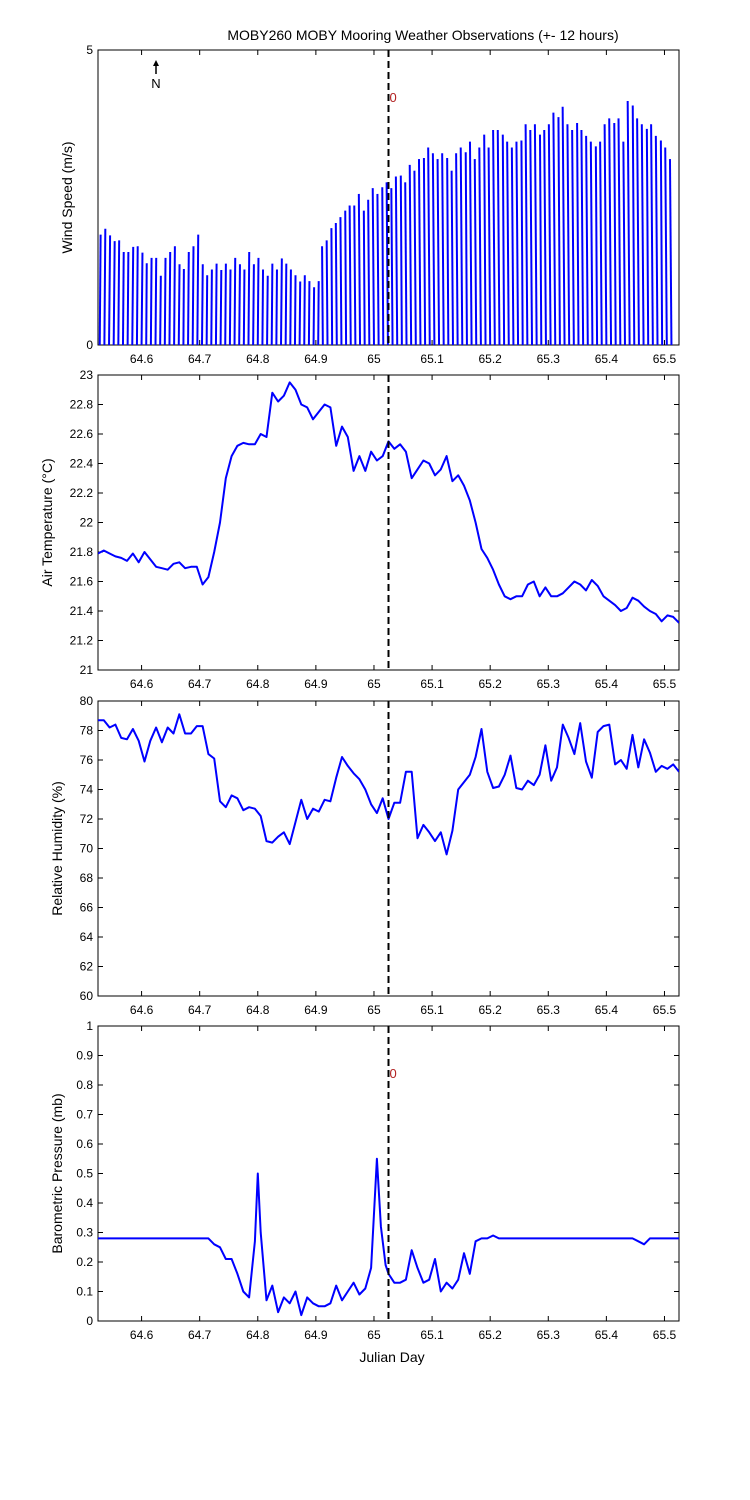 This screenshot has height=1500, width=750. I want to click on y-tick-label: 0.8, so click(84, 1085).